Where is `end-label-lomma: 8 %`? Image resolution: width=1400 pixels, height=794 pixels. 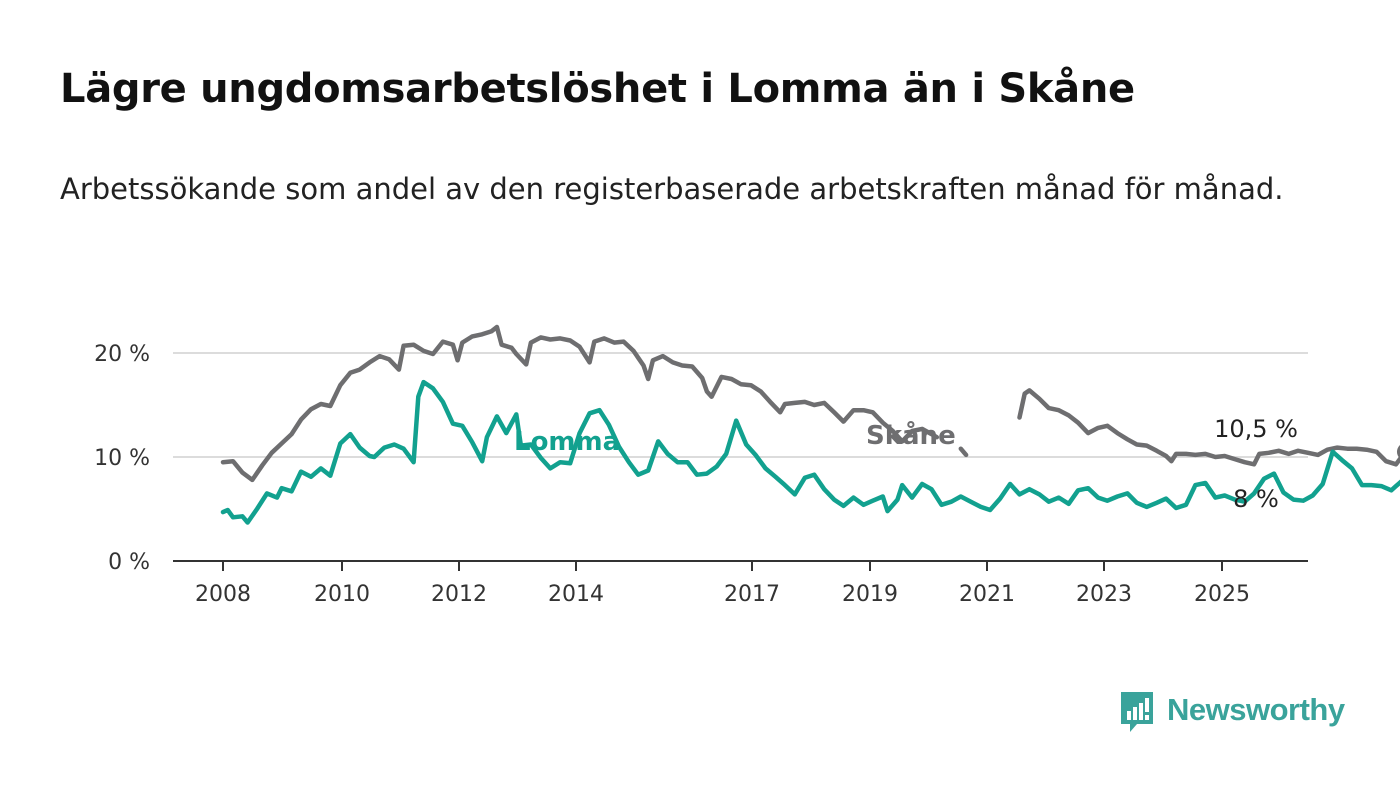
end-label-lomma: 8 % is located at coordinates (1256, 499).